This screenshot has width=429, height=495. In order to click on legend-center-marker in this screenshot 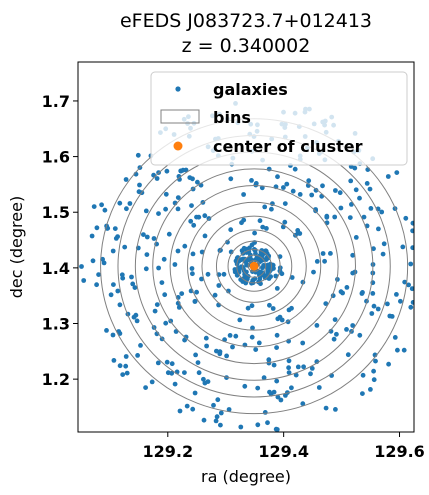, I will do `click(178, 146)`.